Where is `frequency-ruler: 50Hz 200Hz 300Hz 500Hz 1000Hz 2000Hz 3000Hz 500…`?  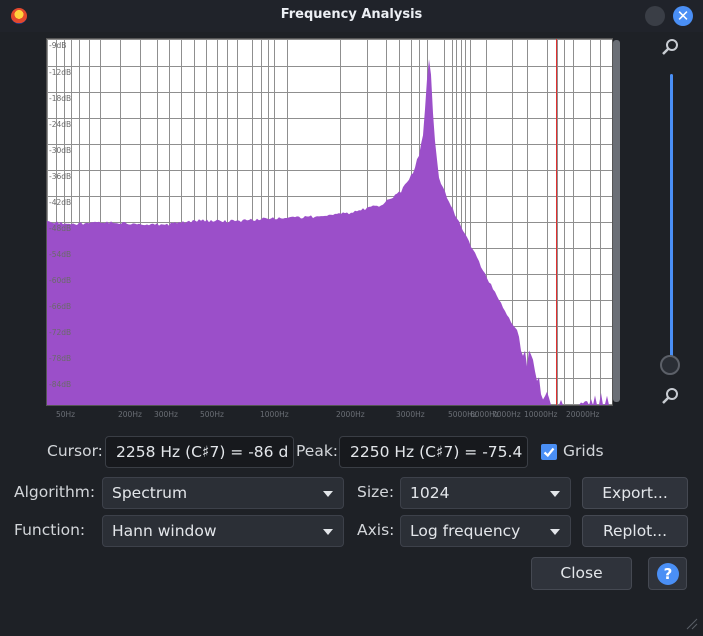 frequency-ruler: 50Hz 200Hz 300Hz 500Hz 1000Hz 2000Hz 3000Hz 500… is located at coordinates (328, 413).